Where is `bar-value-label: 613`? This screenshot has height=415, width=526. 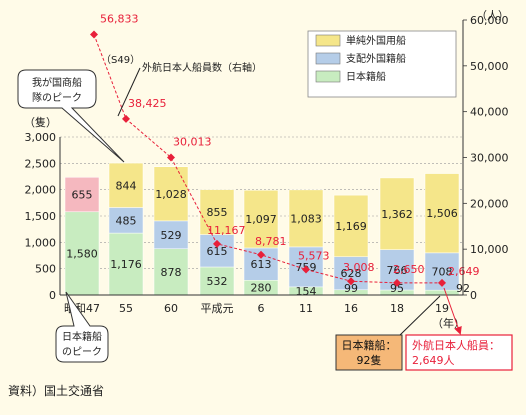
bar-value-label: 613 is located at coordinates (261, 264).